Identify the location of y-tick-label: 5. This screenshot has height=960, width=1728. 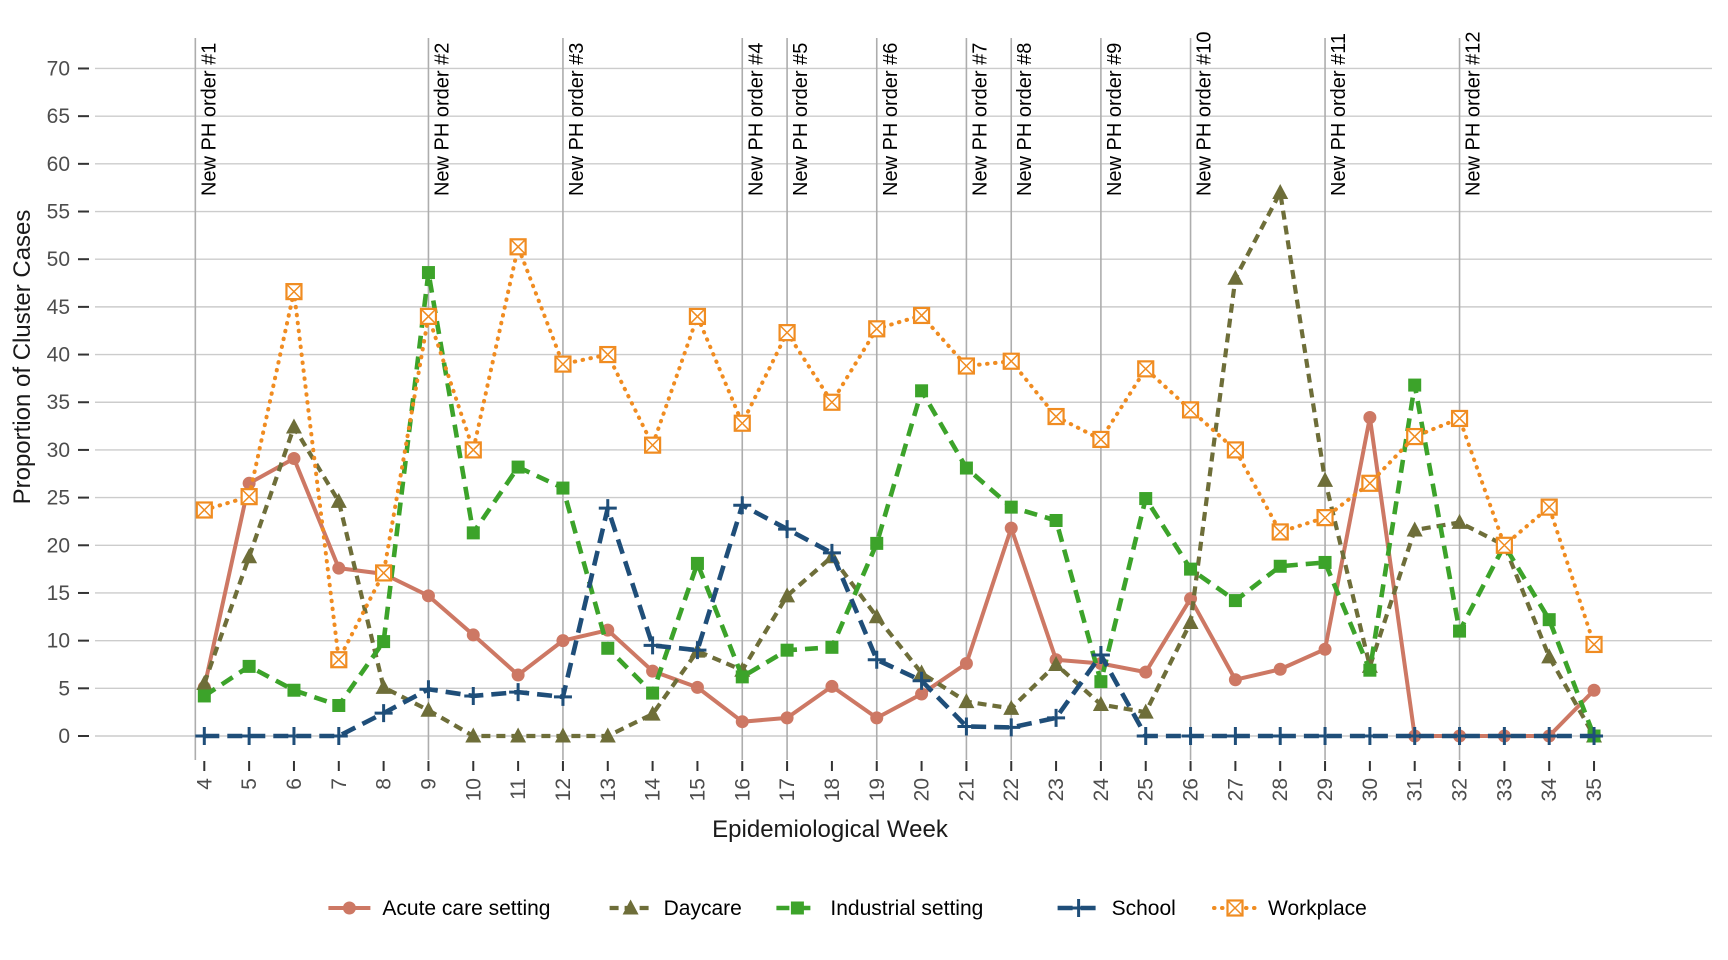
(64, 688).